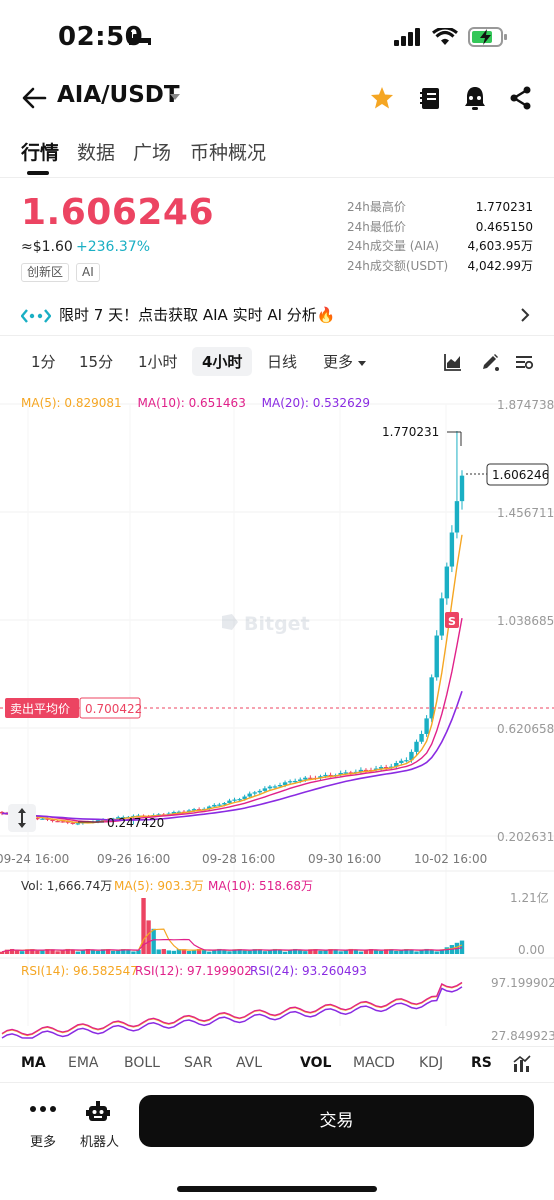  I want to click on volume-bars, so click(232, 926).